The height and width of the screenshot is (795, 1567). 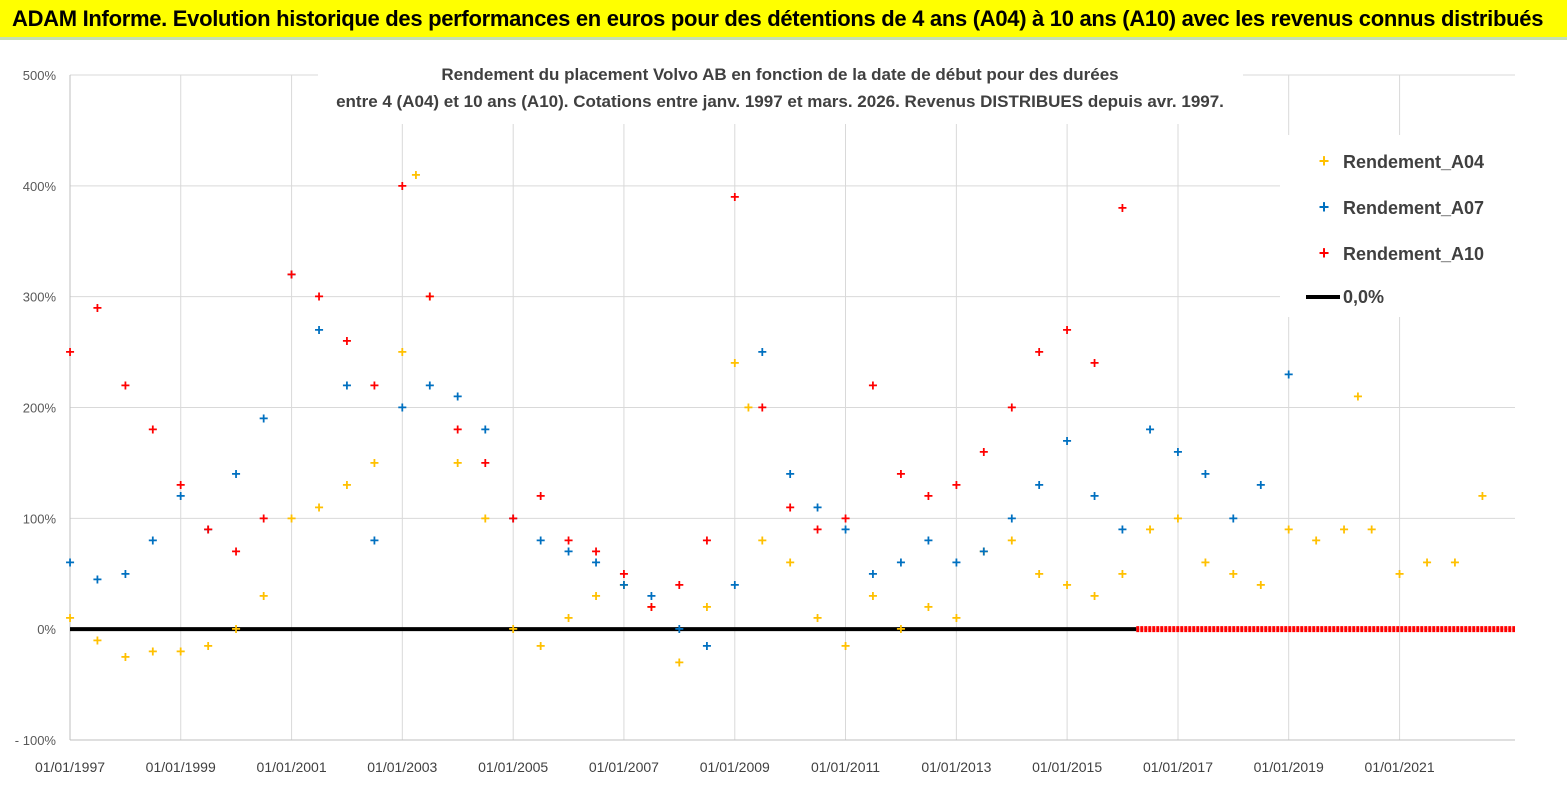 I want to click on y-tick-label: 200%, so click(x=40, y=408).